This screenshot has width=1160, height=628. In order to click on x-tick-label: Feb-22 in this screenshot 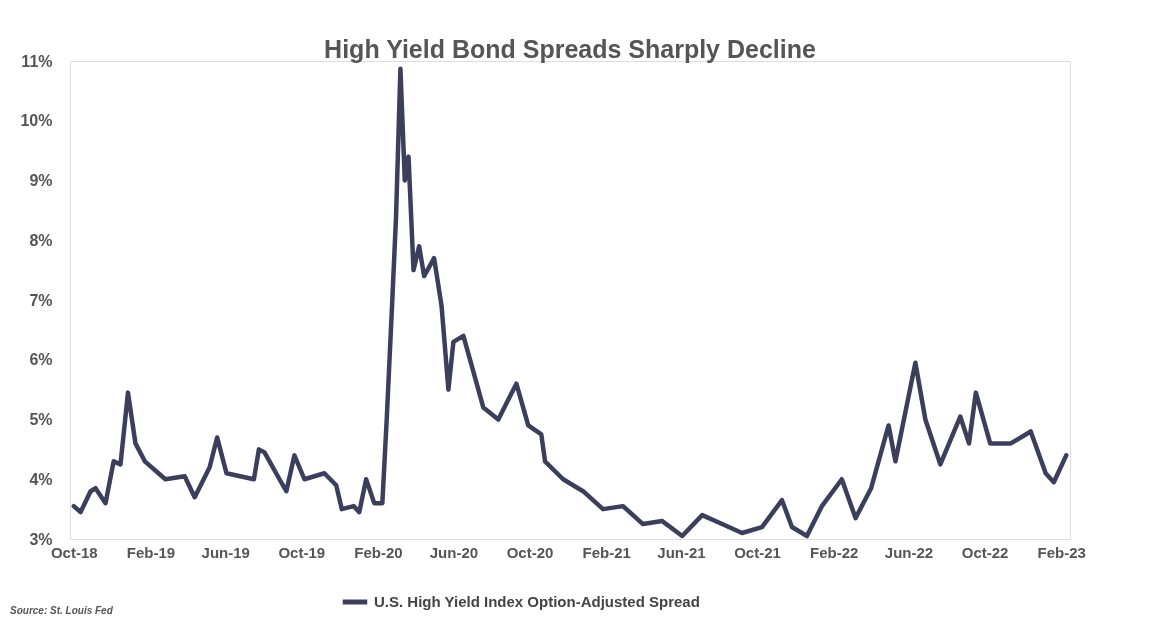, I will do `click(834, 552)`.